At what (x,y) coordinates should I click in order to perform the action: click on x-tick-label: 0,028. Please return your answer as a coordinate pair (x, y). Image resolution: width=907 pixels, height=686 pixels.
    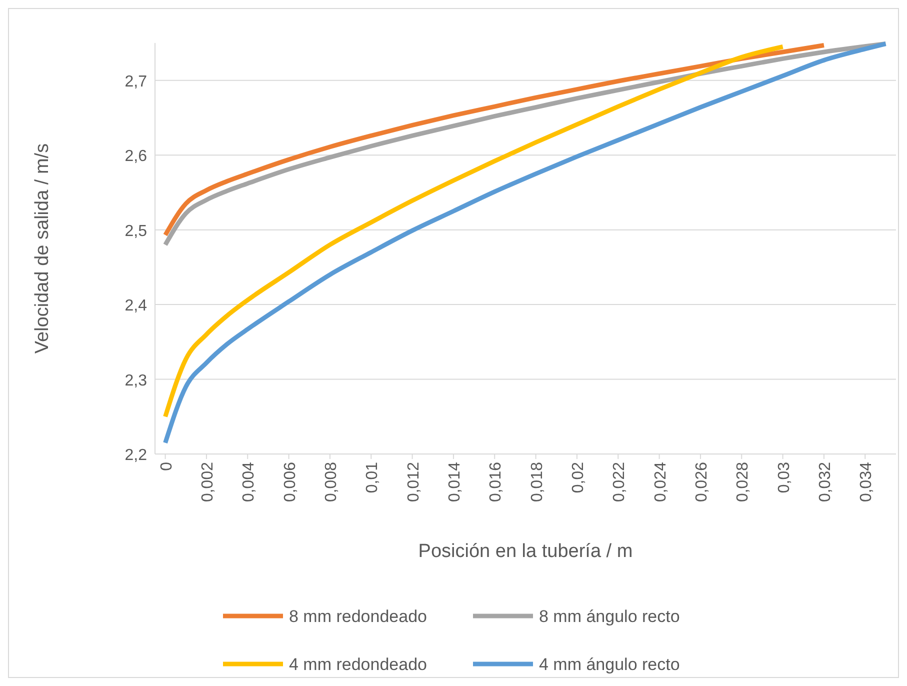
    Looking at the image, I should click on (743, 482).